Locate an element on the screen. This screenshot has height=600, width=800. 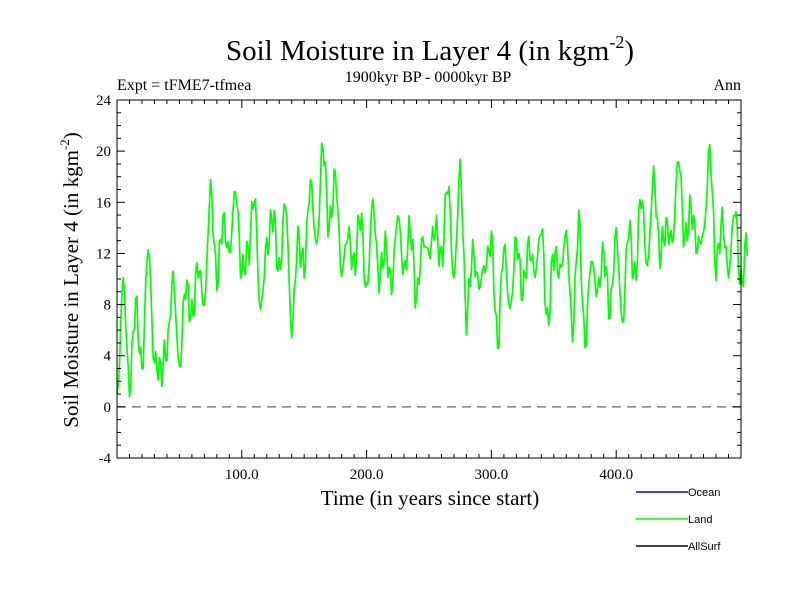
x-axis-label: Time (in years since start) is located at coordinates (430, 498).